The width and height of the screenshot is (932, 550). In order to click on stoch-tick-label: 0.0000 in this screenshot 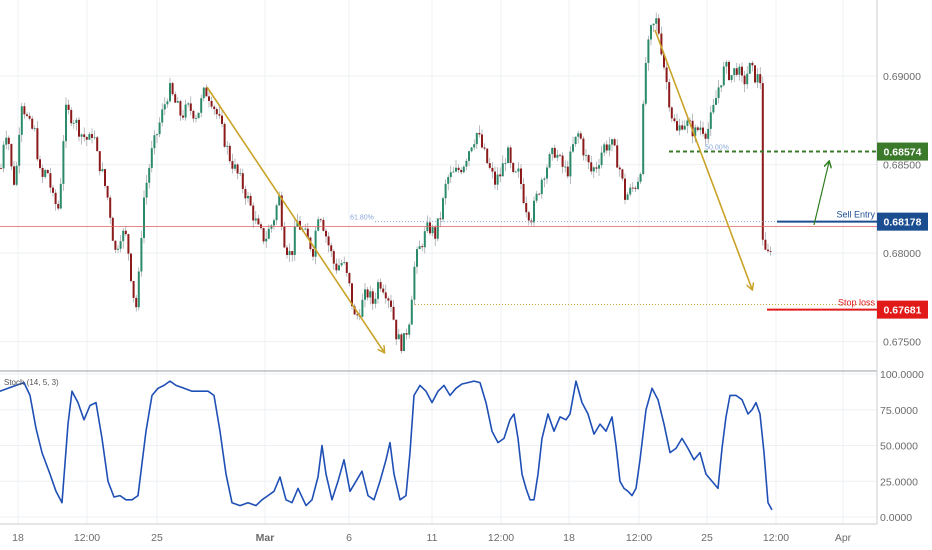, I will do `click(896, 518)`.